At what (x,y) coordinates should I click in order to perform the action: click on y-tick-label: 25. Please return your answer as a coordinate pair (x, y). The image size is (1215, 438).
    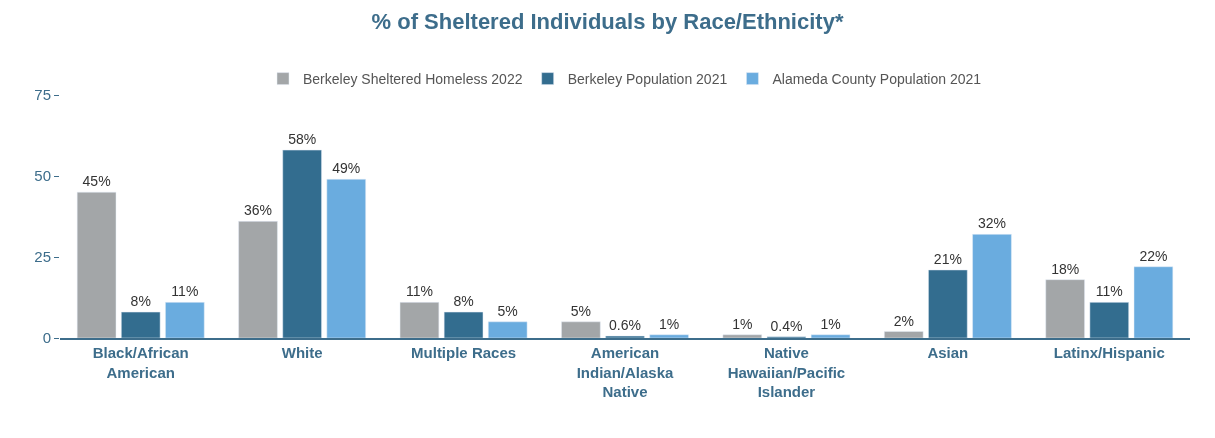
    Looking at the image, I should click on (42, 257).